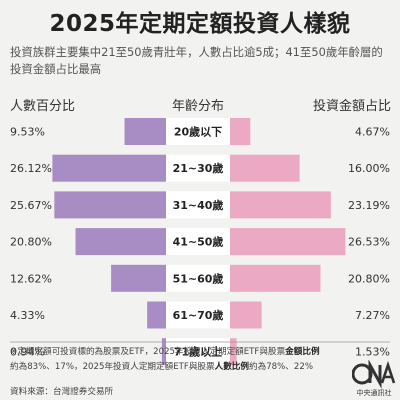  Describe the element at coordinates (198, 106) in the screenshot. I see `center-column-header: 年齡分布` at that location.